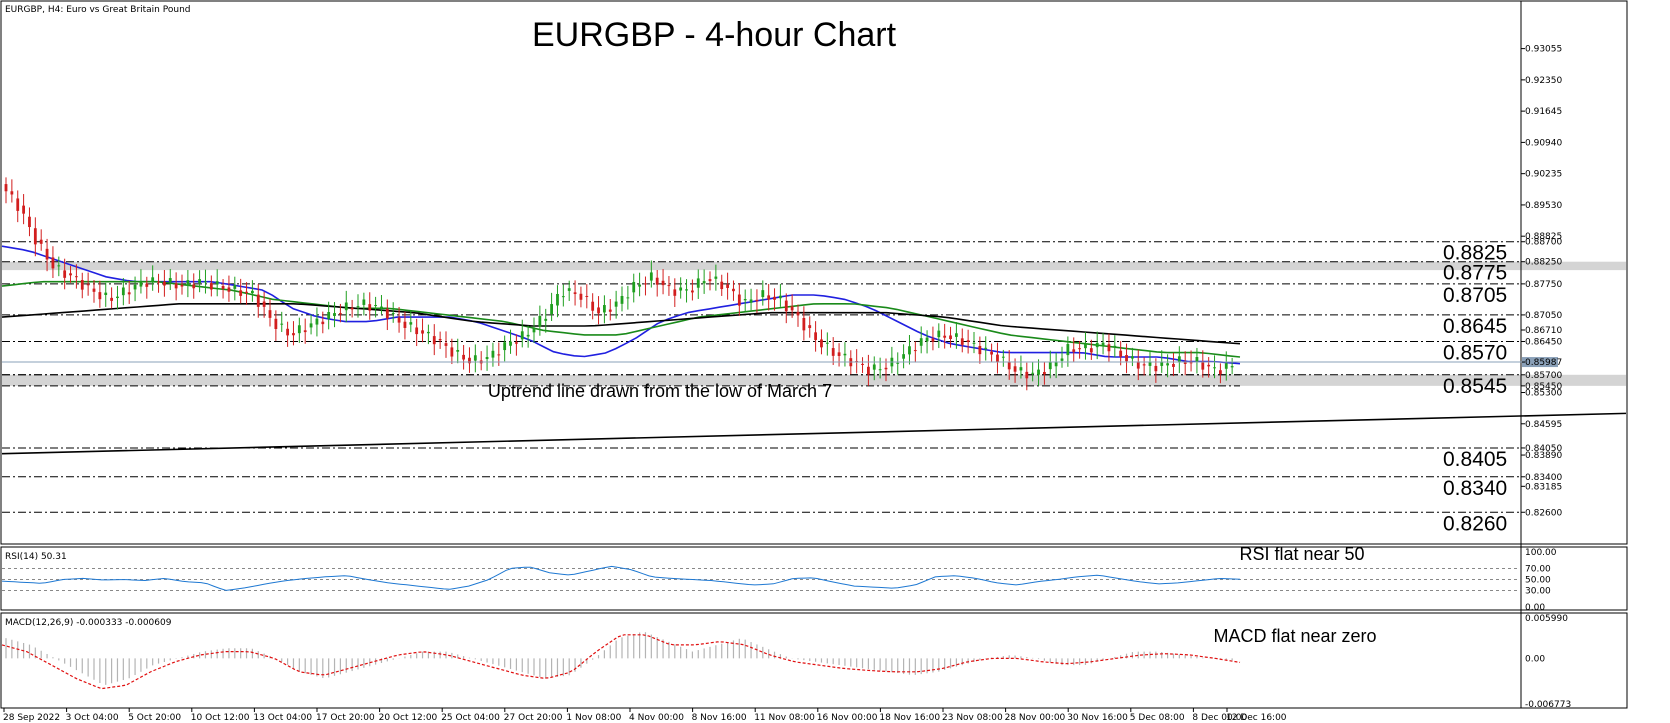  I want to click on price-tick-label: 0.92350, so click(1543, 81).